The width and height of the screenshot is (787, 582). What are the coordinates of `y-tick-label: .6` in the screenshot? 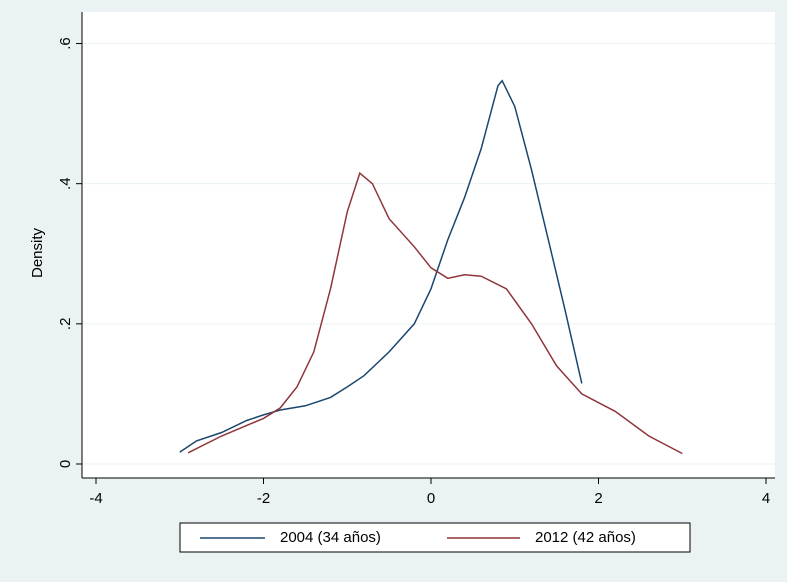 It's located at (65, 43).